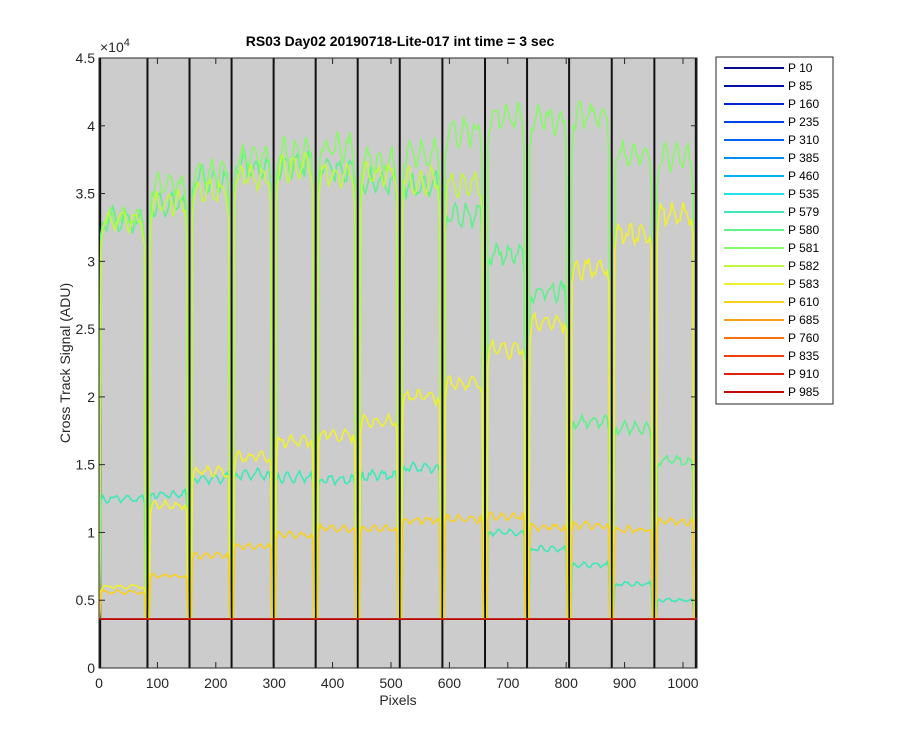 The image size is (900, 755). Describe the element at coordinates (800, 86) in the screenshot. I see `legend-label-1: P 85` at that location.